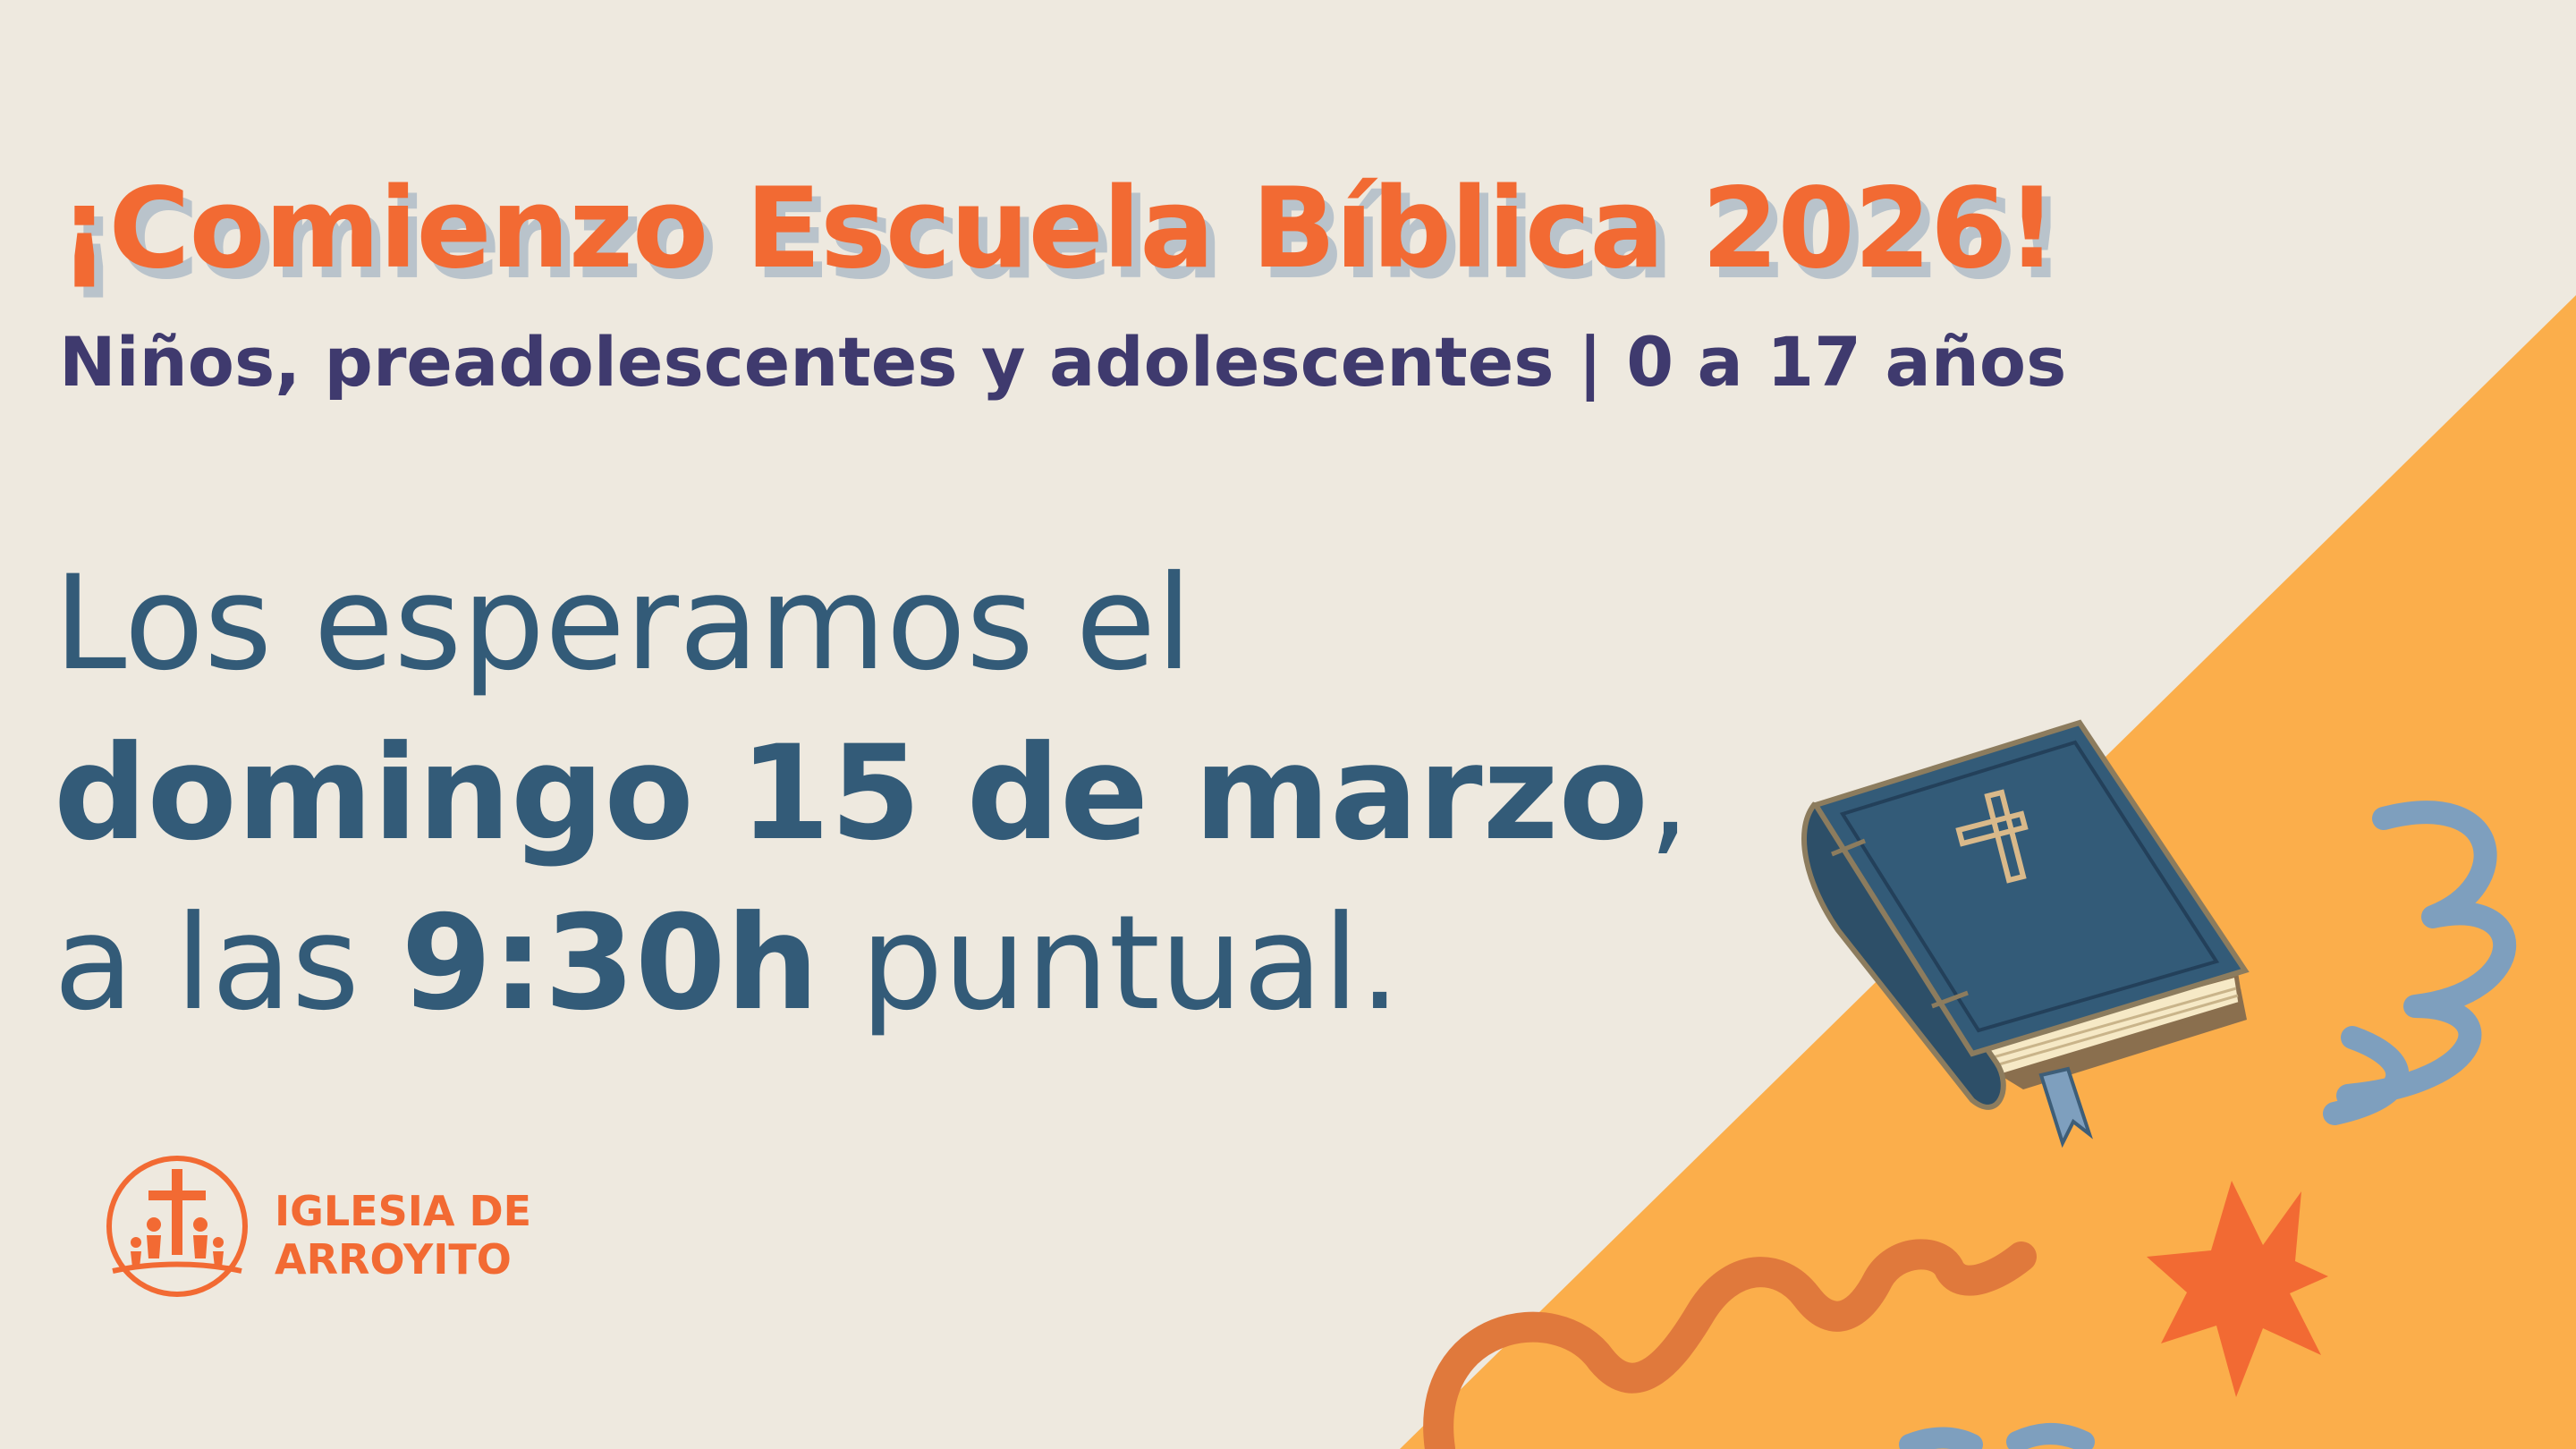 This screenshot has width=2576, height=1449. I want to click on cross-icon, so click(1992, 836).